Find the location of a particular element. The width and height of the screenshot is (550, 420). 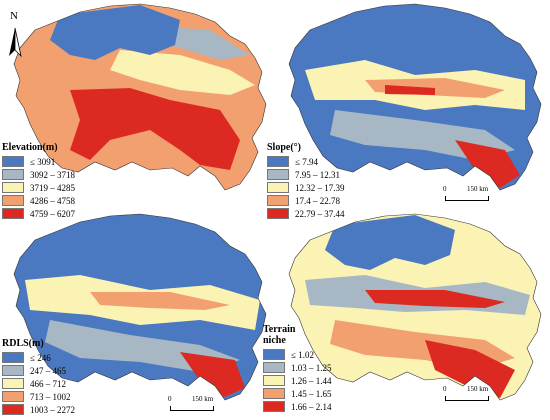

legend-label: 7.95 – 12.31 is located at coordinates (317, 174).